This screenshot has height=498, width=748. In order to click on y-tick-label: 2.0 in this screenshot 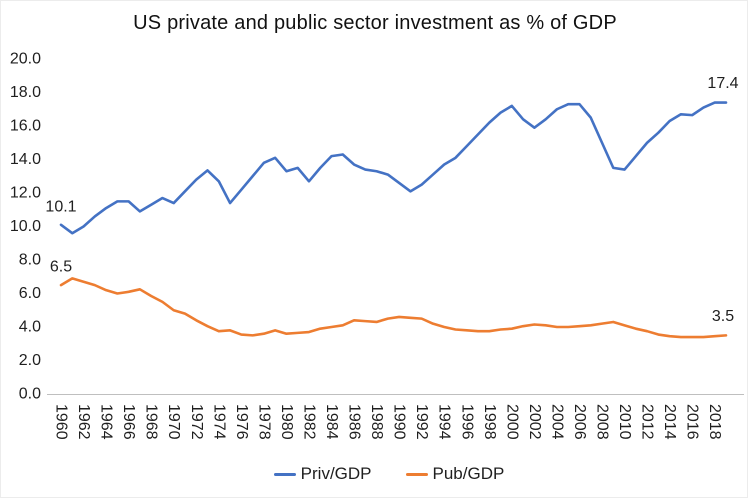, I will do `click(30, 360)`.